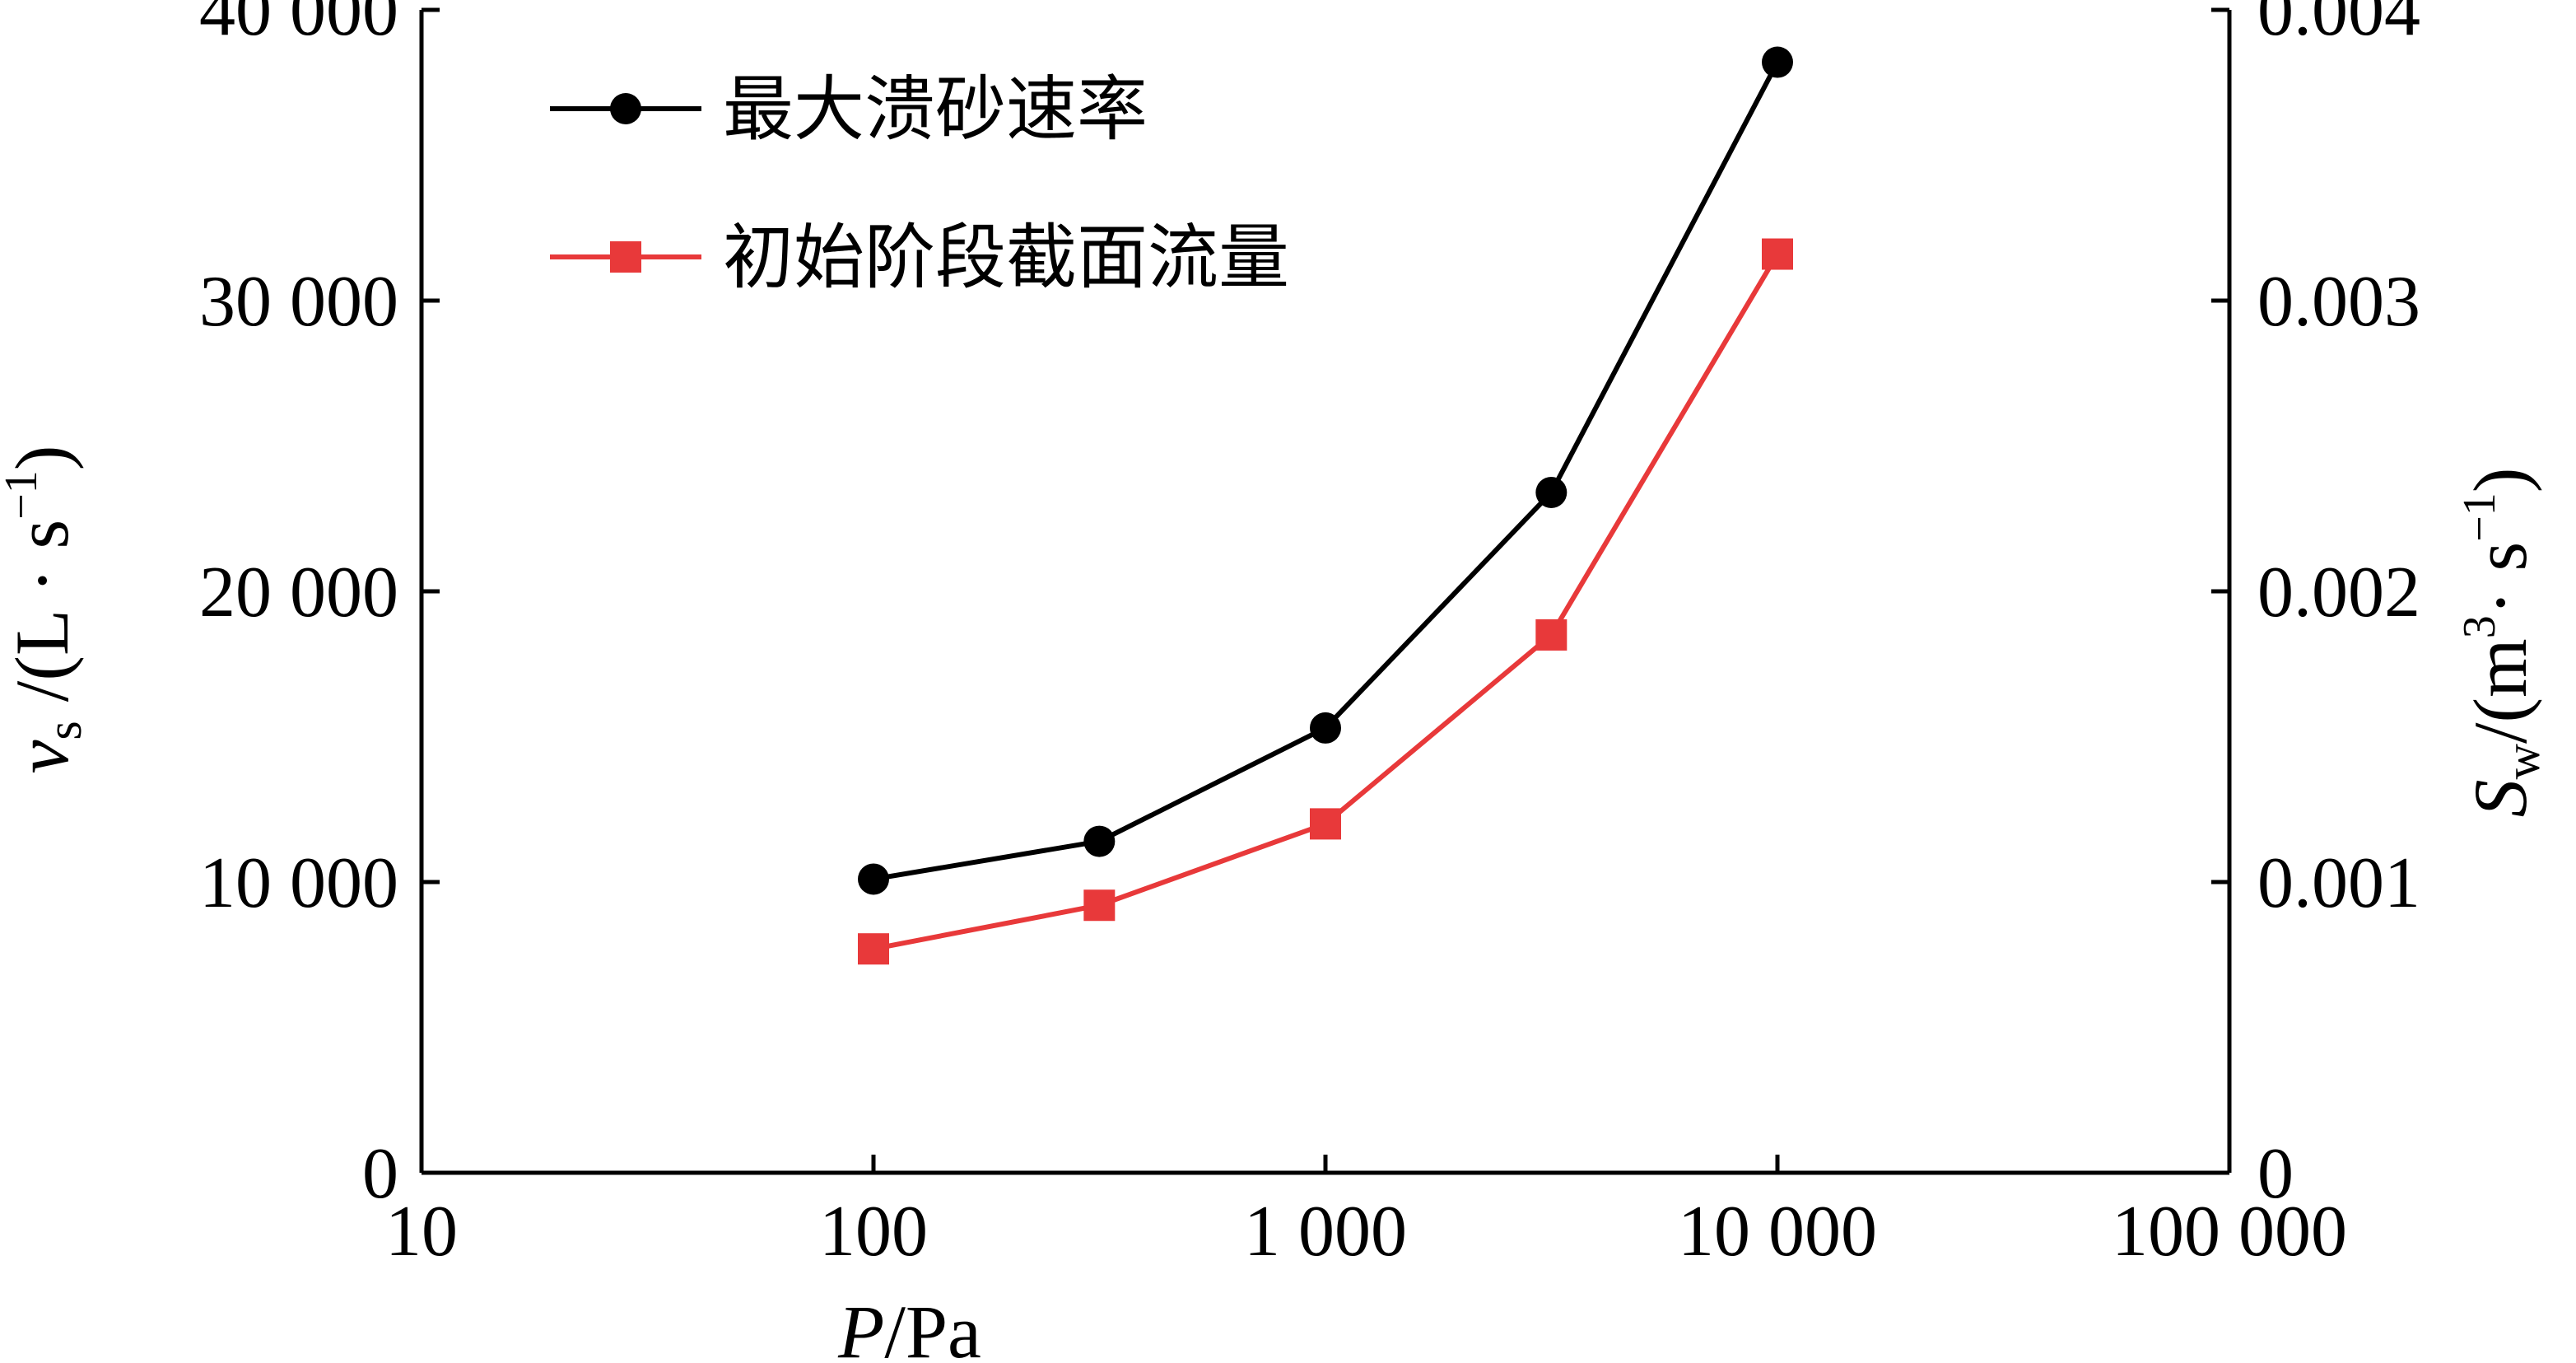 Image resolution: width=2576 pixels, height=1363 pixels. I want to click on x-tick-label: 10, so click(421, 1232).